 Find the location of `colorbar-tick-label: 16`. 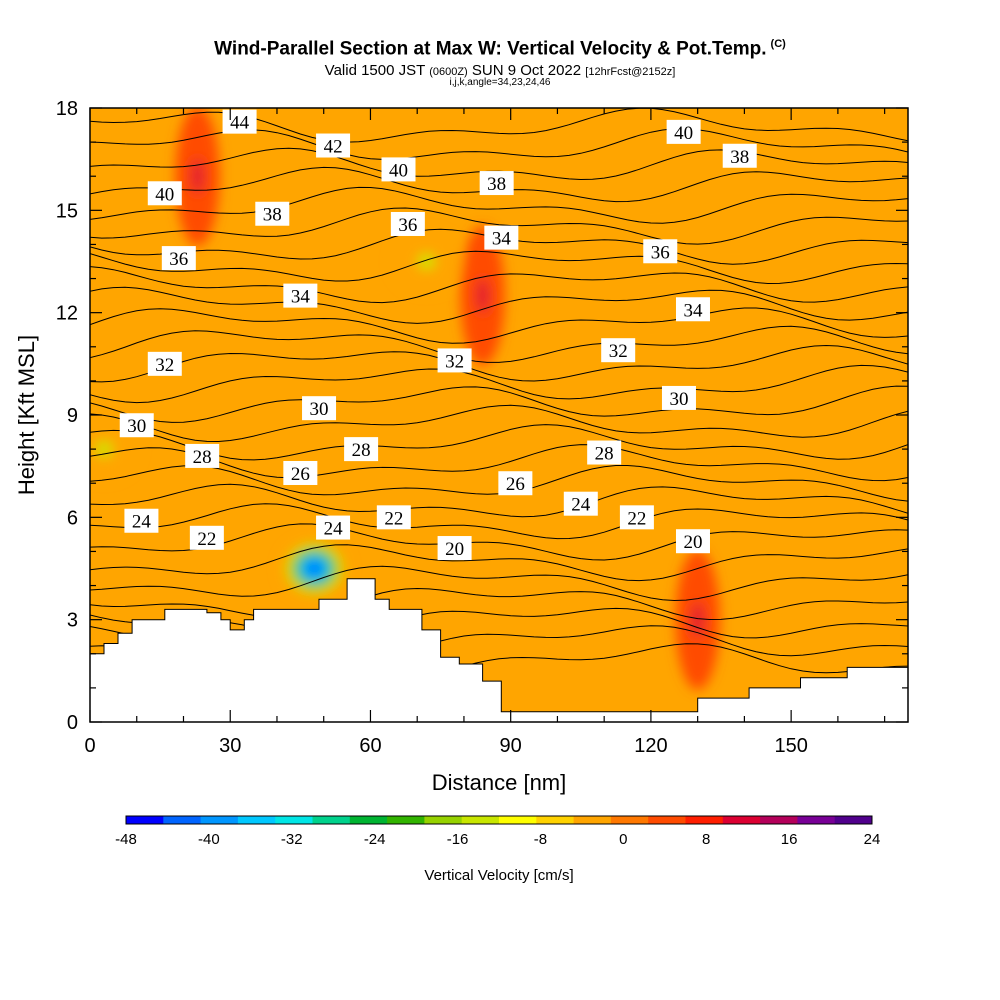

colorbar-tick-label: 16 is located at coordinates (789, 839).